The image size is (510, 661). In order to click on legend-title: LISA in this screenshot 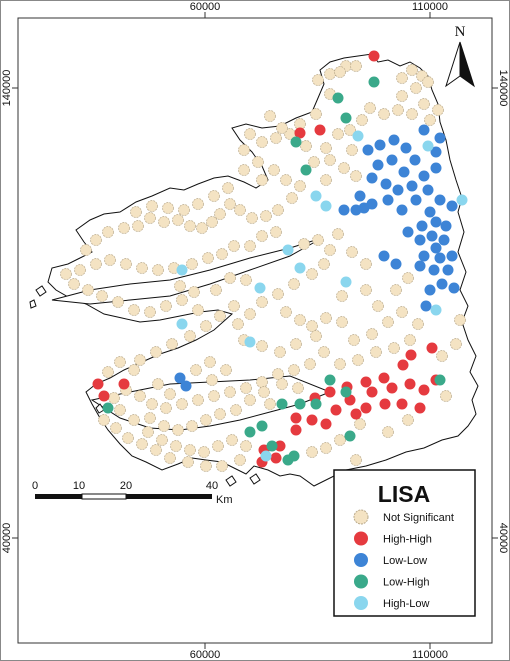, I will do `click(404, 494)`.